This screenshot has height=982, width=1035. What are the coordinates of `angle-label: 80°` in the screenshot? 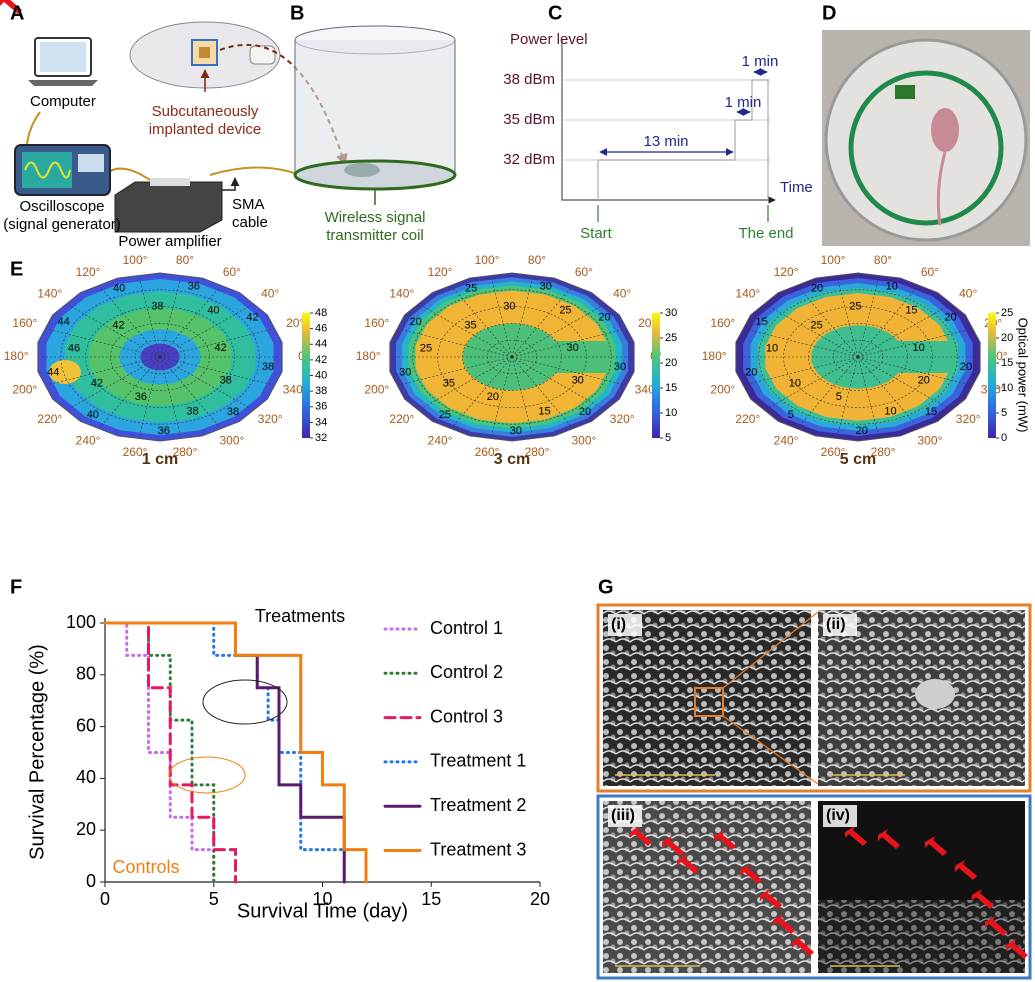 It's located at (537, 260).